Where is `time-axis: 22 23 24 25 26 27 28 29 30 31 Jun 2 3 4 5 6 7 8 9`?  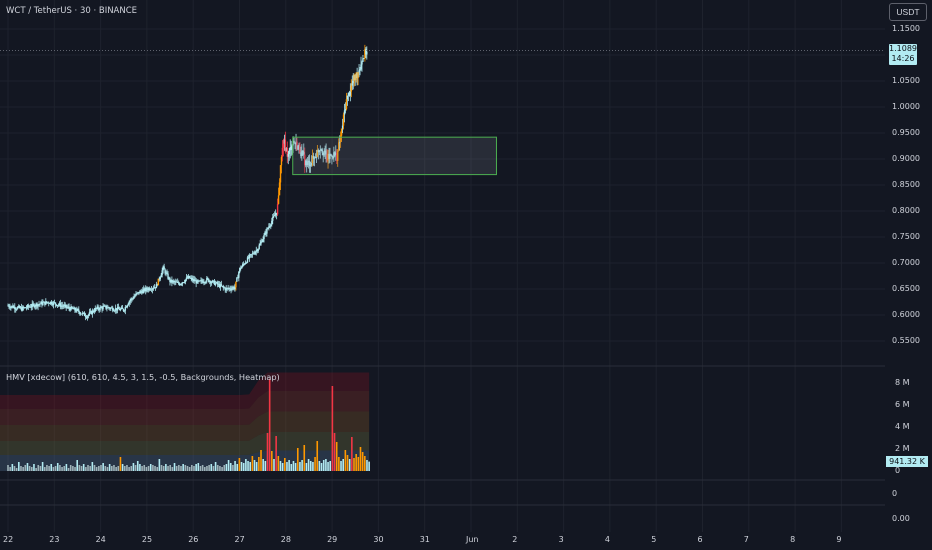 time-axis: 22 23 24 25 26 27 28 29 30 31 Jun 2 3 4 5 6 7 8 9 is located at coordinates (442, 541).